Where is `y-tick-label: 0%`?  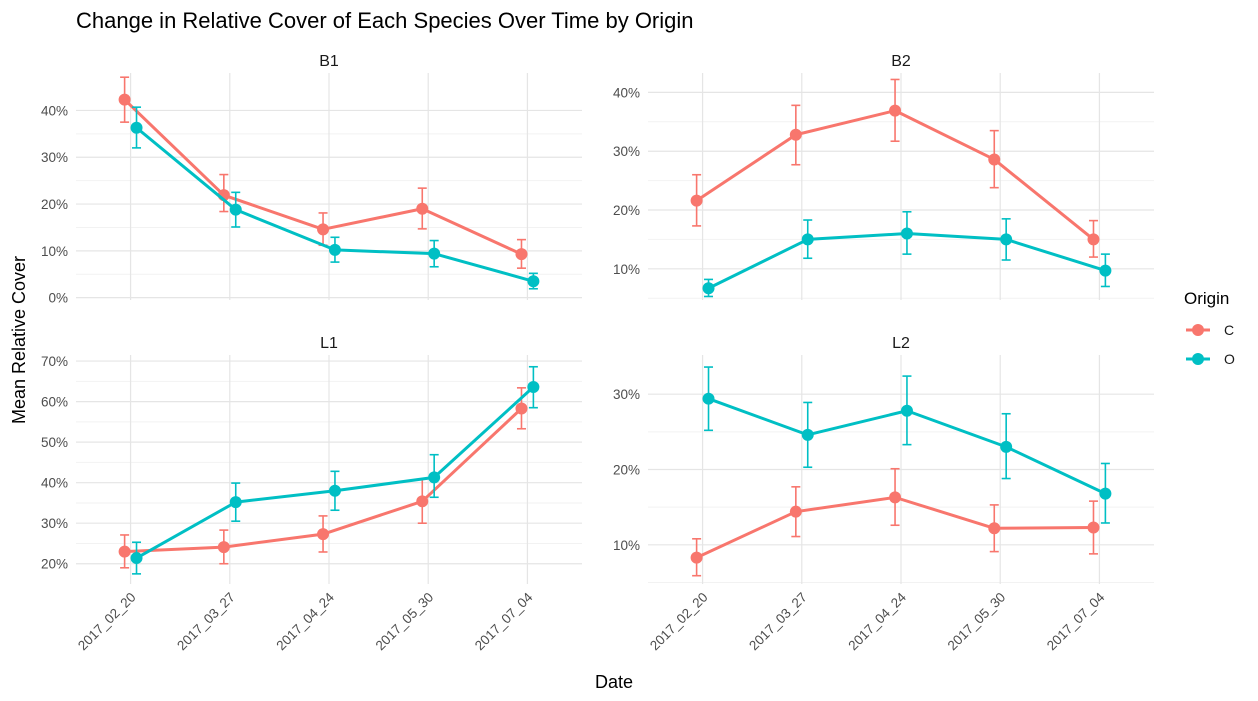
y-tick-label: 0% is located at coordinates (58, 298).